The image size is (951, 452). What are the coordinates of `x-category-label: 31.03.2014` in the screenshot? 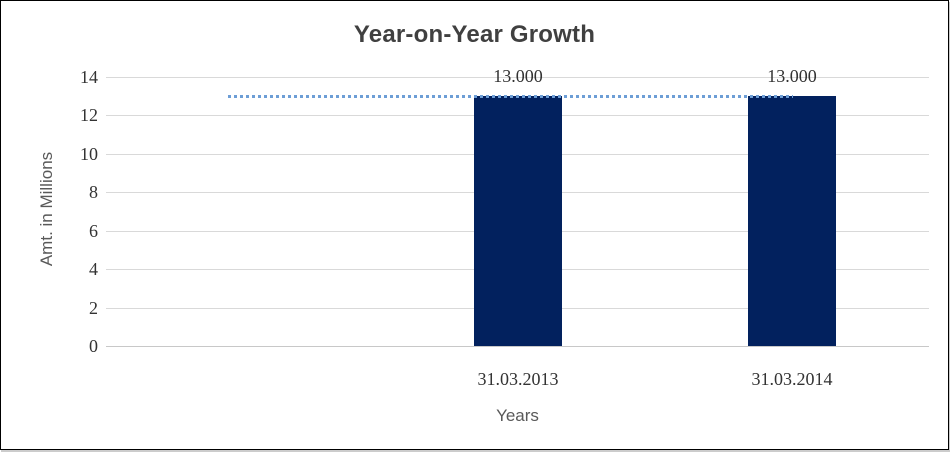 It's located at (792, 379).